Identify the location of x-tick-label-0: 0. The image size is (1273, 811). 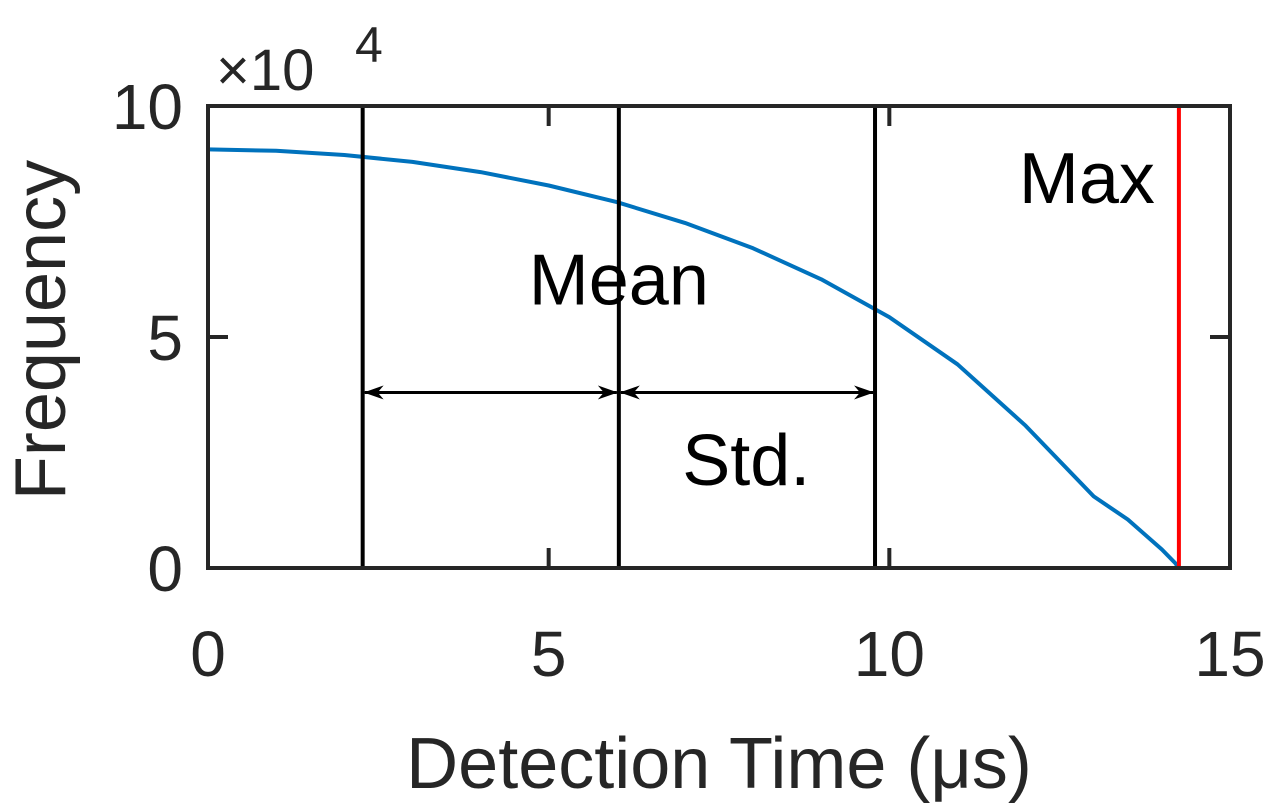
(208, 654).